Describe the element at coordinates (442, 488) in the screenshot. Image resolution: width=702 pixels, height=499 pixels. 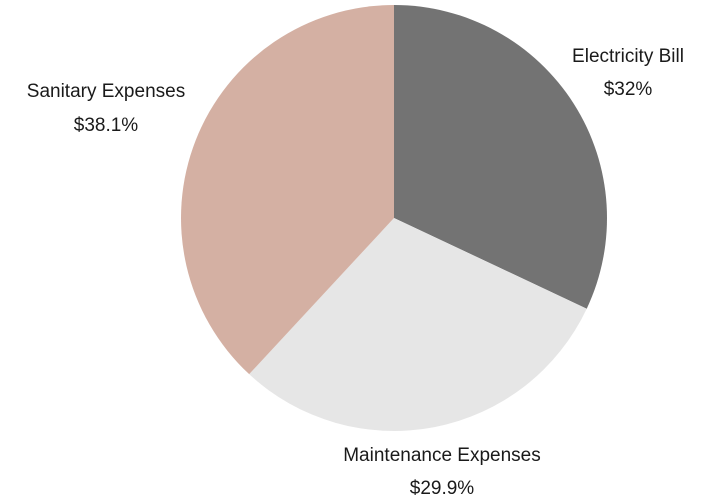
I see `slice-value-label-maintenance-expenses: $29.9%` at that location.